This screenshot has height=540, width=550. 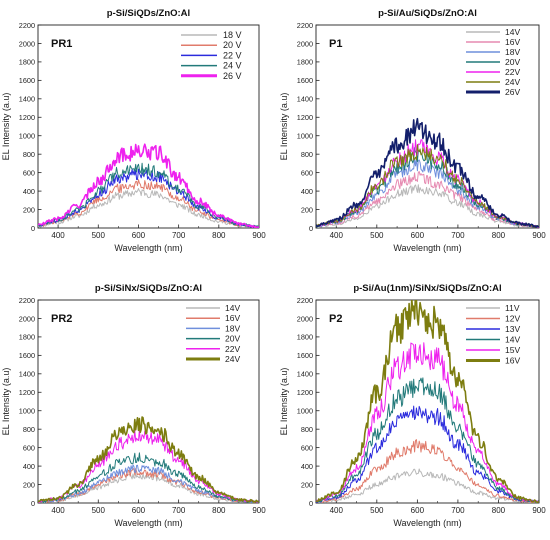 What do you see at coordinates (61, 319) in the screenshot?
I see `panel-label: PR2` at bounding box center [61, 319].